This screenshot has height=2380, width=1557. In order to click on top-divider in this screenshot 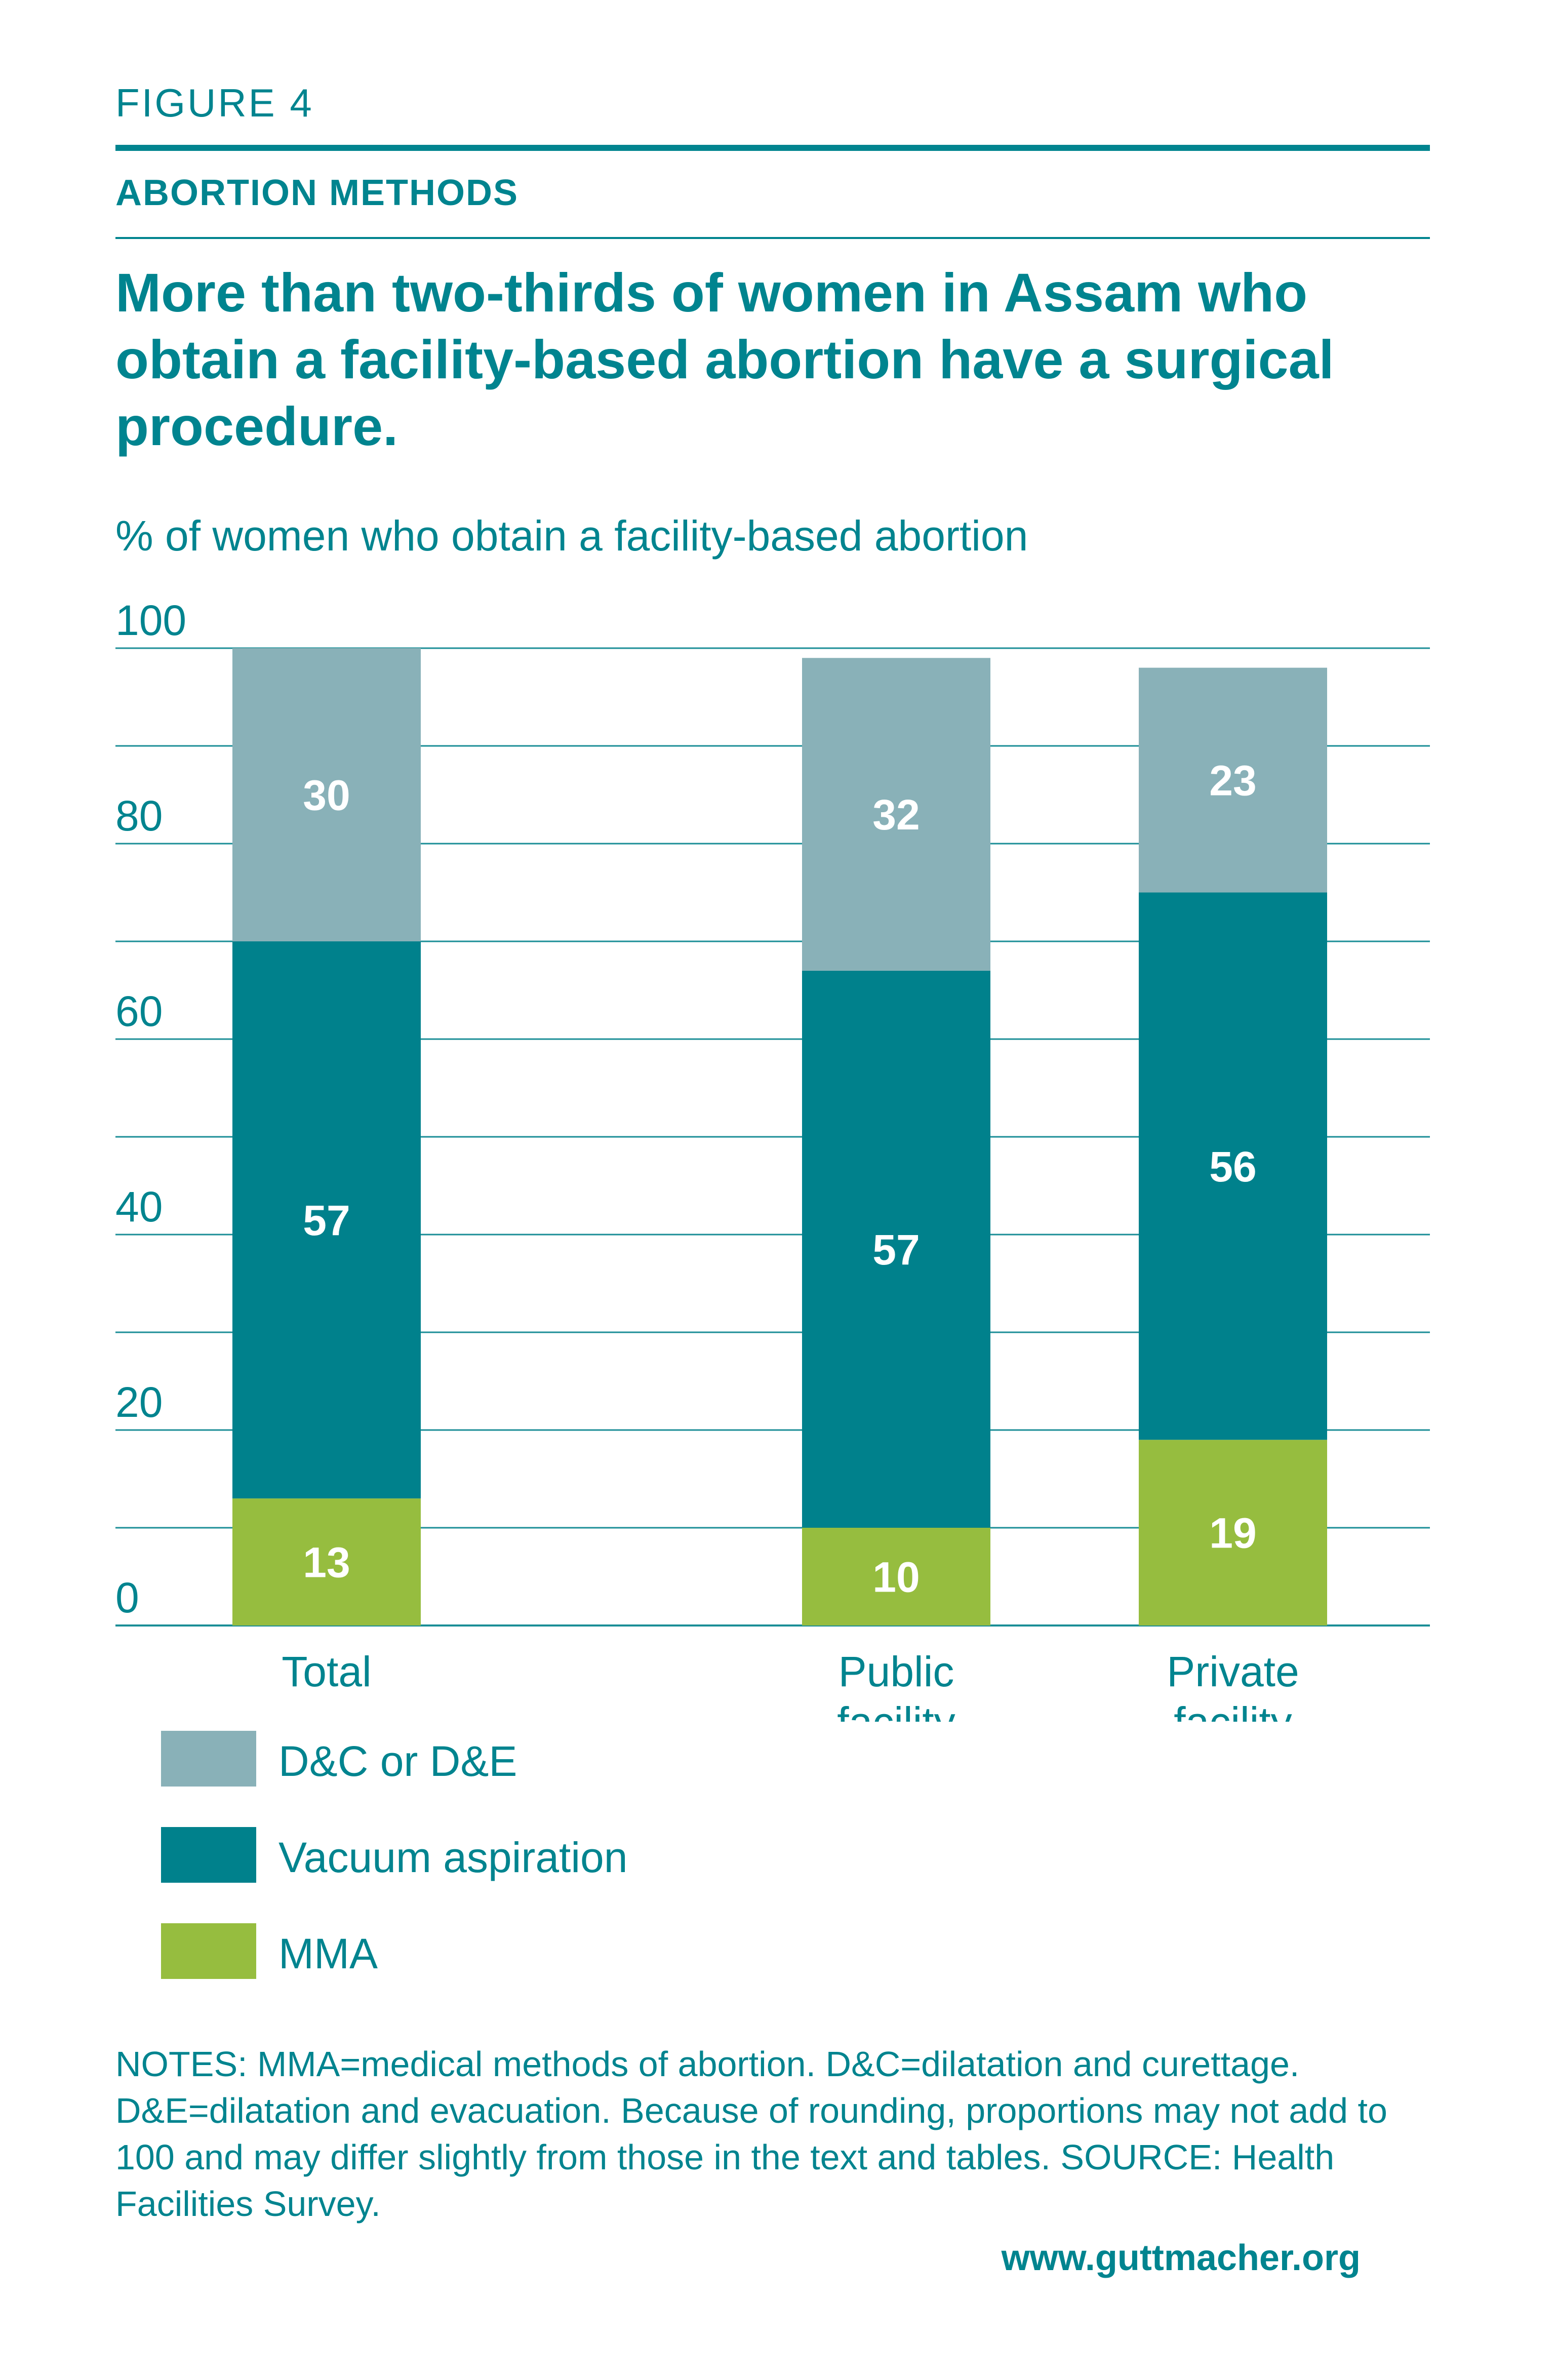, I will do `click(772, 148)`.